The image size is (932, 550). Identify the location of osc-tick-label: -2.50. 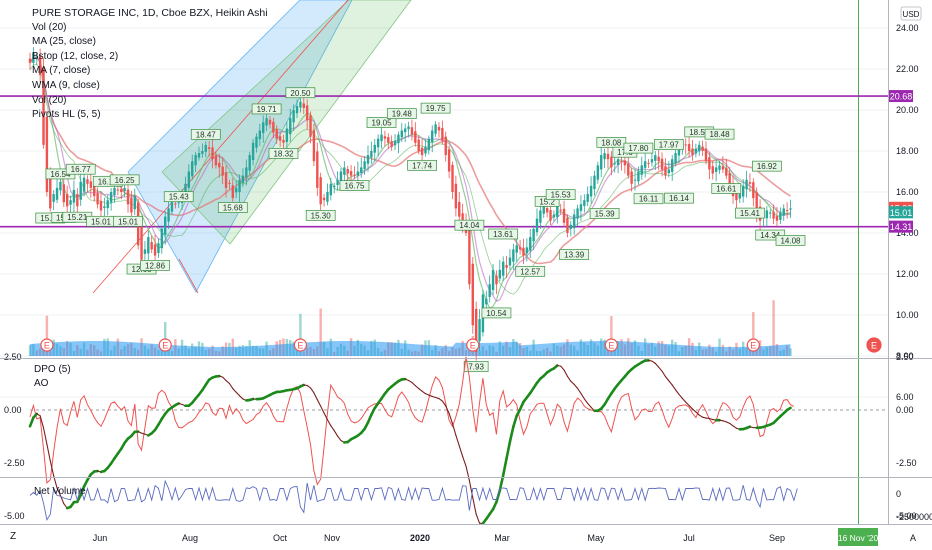
(906, 463).